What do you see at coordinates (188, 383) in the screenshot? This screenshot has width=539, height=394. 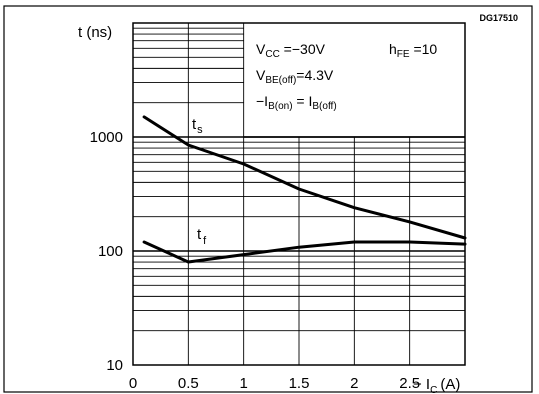 I see `x-tick-label-0.5: 0.5` at bounding box center [188, 383].